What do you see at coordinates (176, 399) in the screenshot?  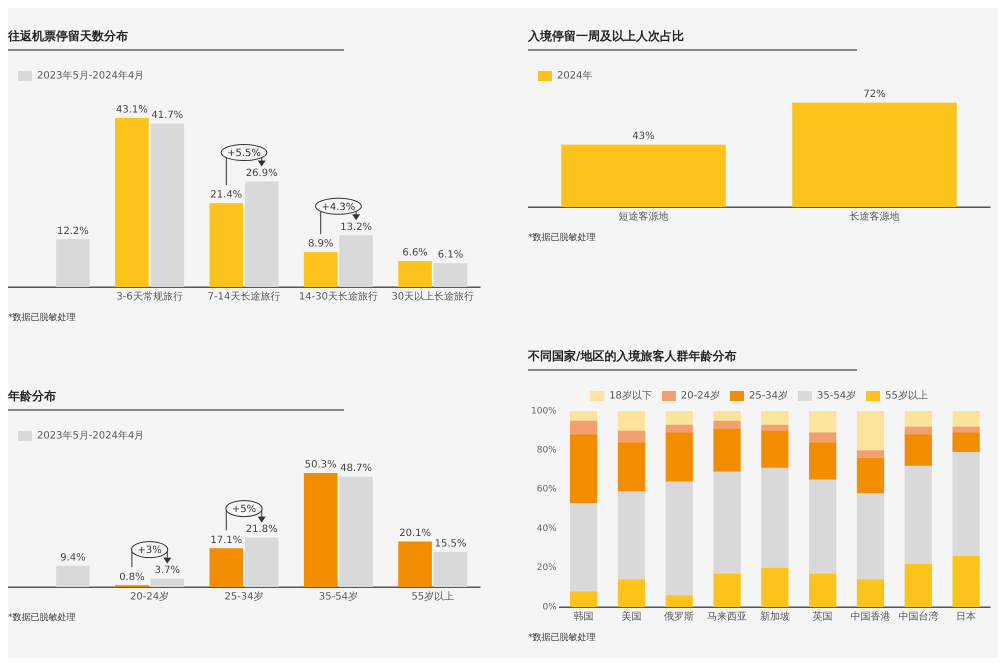 I see `chart-title: 年龄分布` at bounding box center [176, 399].